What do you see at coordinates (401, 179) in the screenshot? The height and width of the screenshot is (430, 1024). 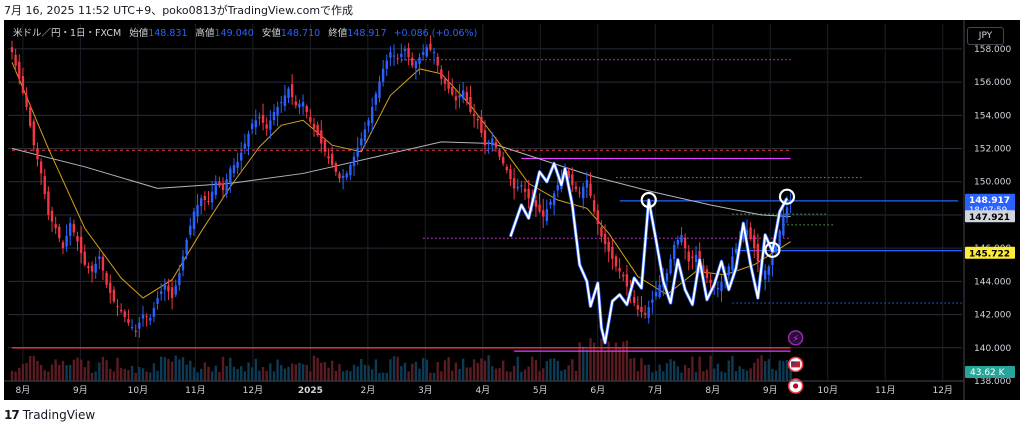 I see `ma-slow-line` at bounding box center [401, 179].